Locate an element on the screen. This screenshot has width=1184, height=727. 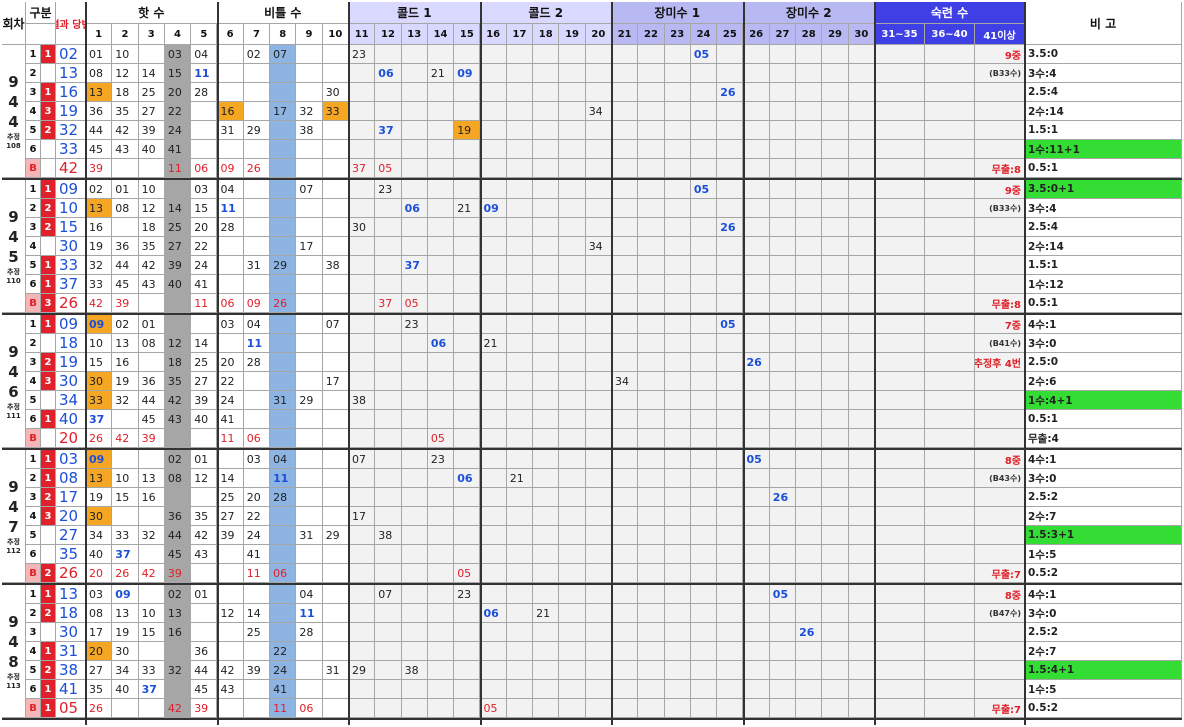
round-digit: 7 is located at coordinates (13, 527).